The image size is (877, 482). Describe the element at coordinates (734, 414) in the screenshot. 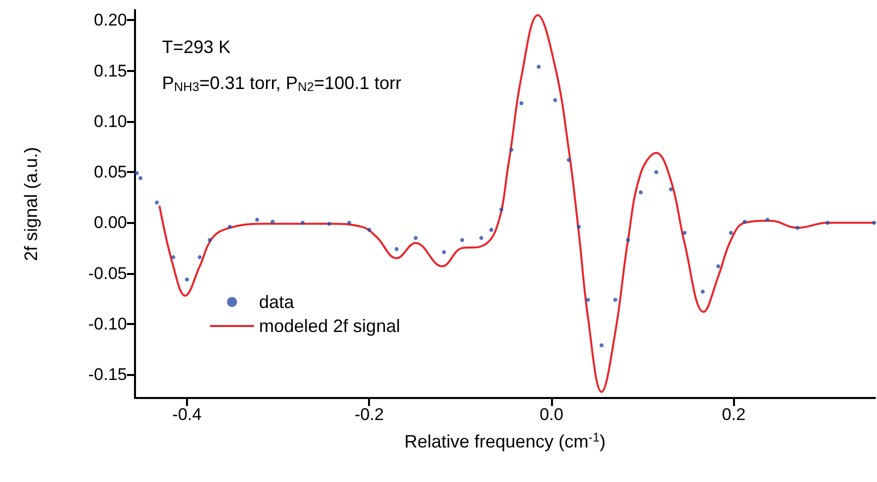

I see `x-tick-label: 0.2` at that location.